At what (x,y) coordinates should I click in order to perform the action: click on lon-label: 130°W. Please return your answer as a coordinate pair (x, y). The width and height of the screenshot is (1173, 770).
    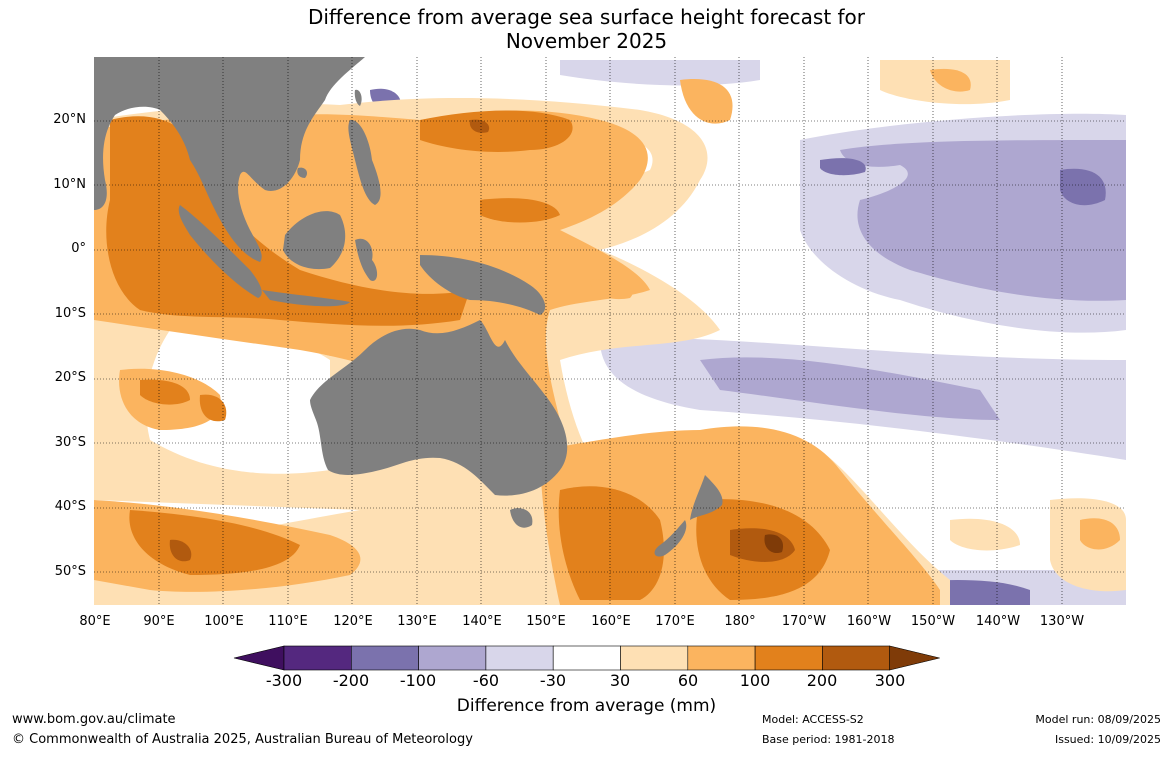
    Looking at the image, I should click on (1062, 621).